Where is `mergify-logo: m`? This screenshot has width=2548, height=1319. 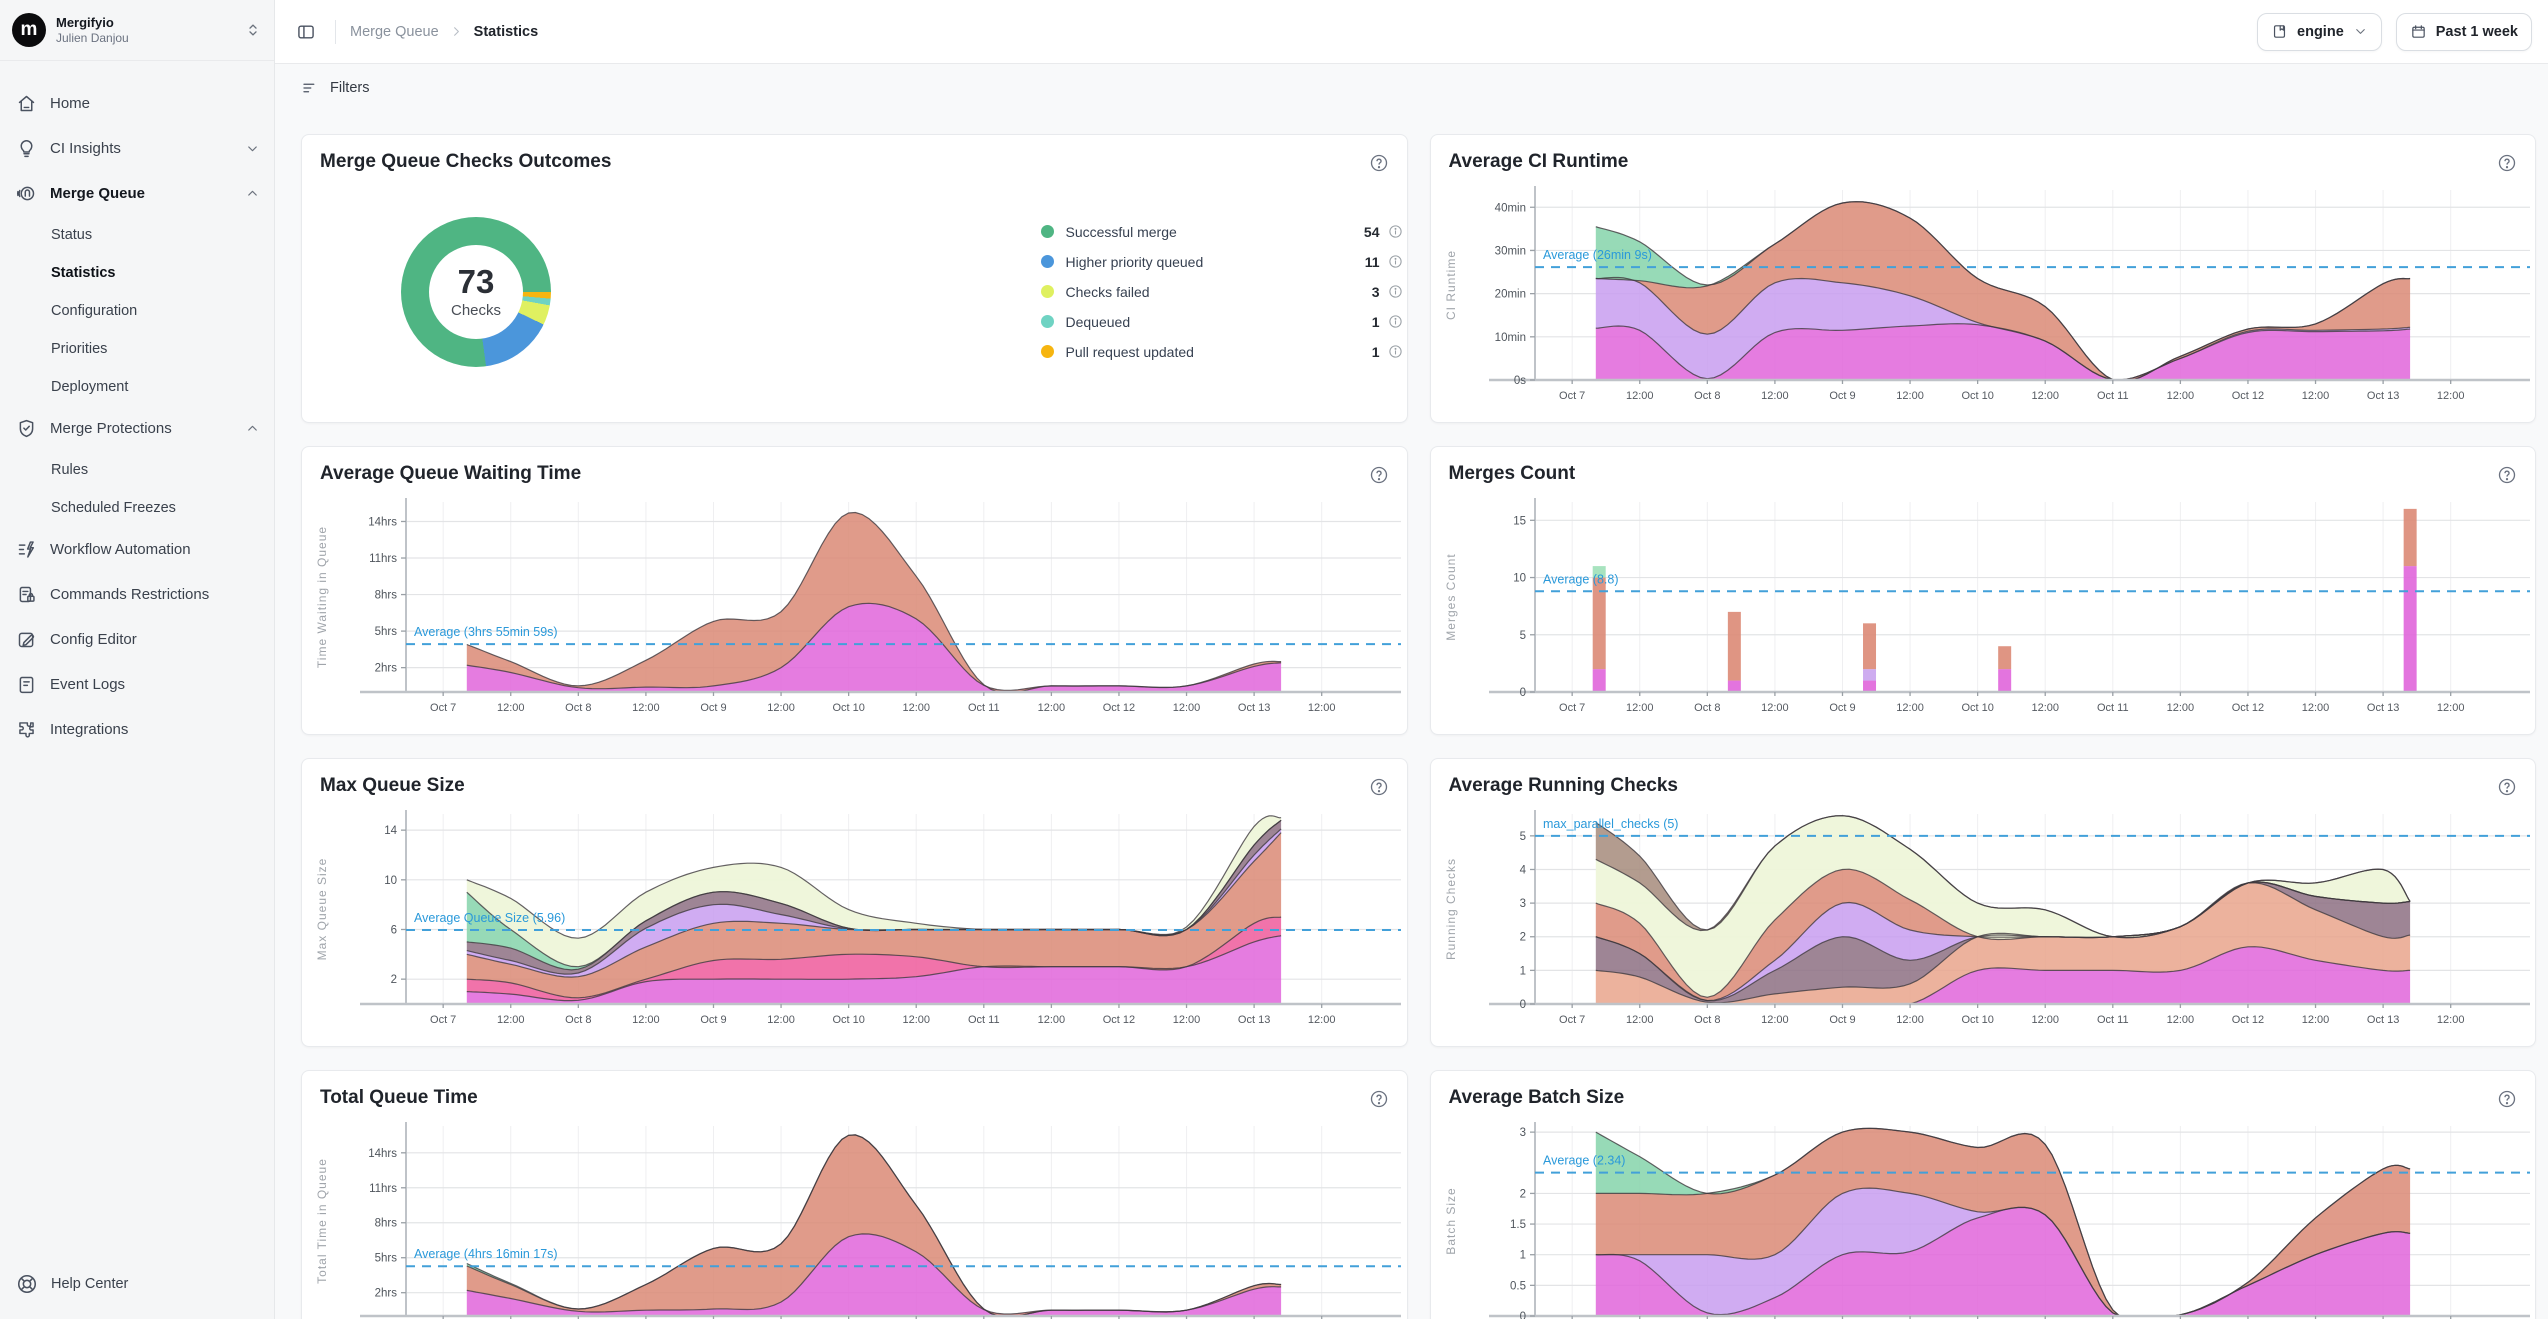 mergify-logo: m is located at coordinates (29, 30).